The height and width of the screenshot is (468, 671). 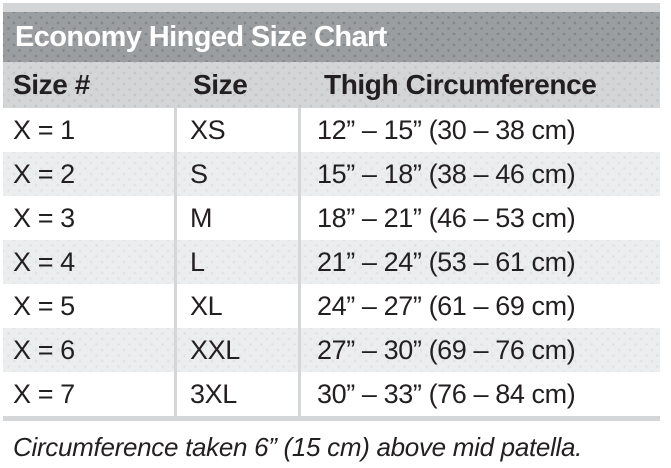 I want to click on cell-size-number: X = 4, so click(x=90, y=262).